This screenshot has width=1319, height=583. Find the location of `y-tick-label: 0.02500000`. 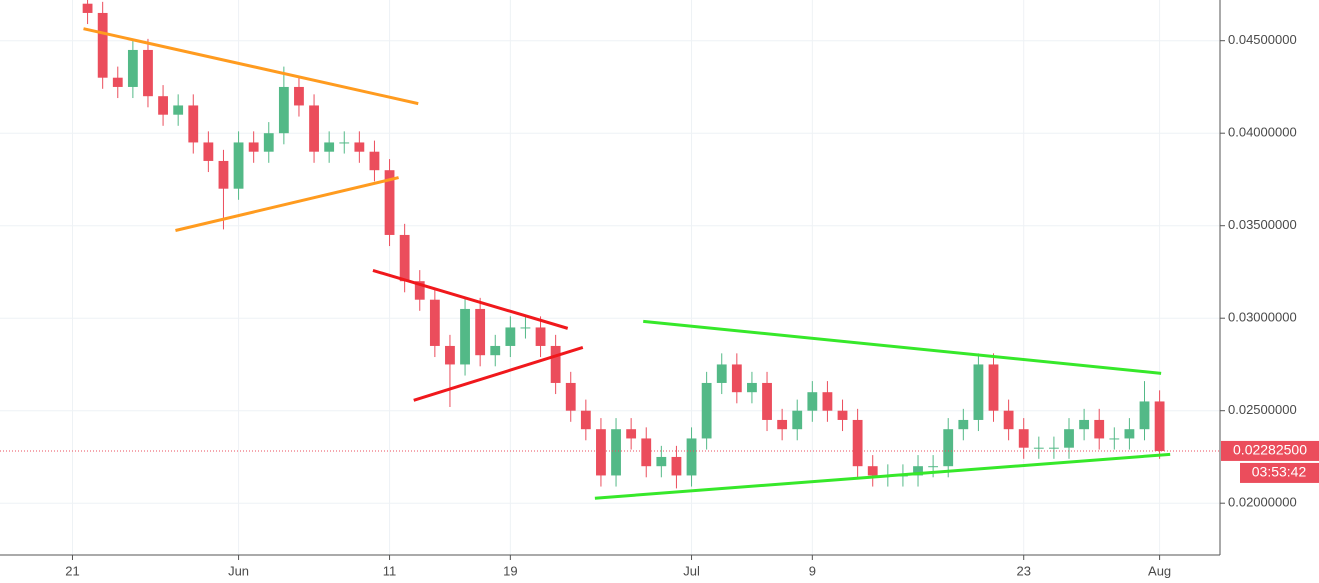

y-tick-label: 0.02500000 is located at coordinates (1262, 409).